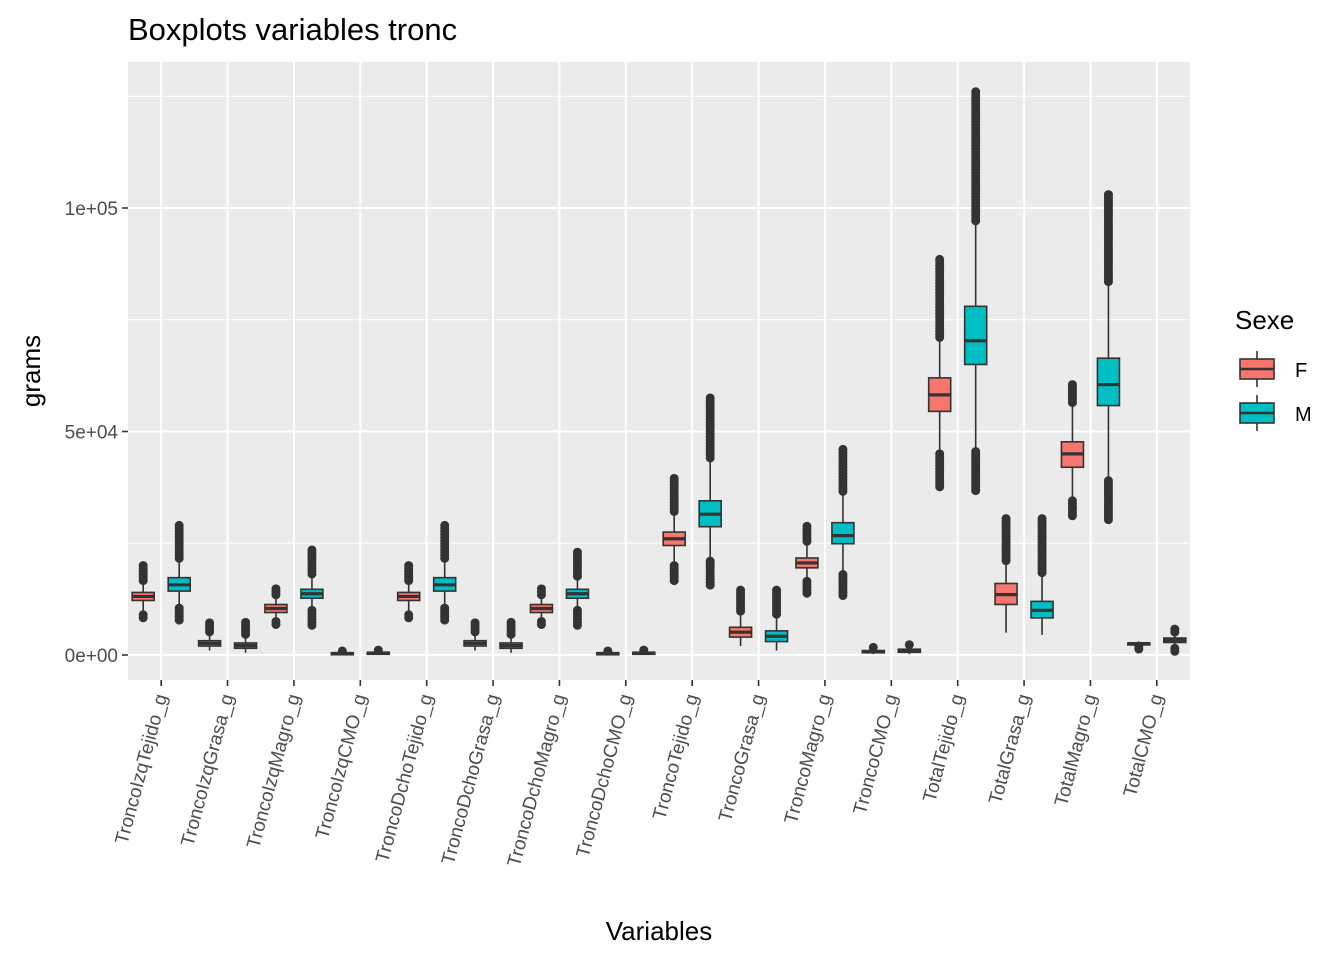 Image resolution: width=1344 pixels, height=960 pixels. What do you see at coordinates (1006, 573) in the screenshot?
I see `box-F-TotalGrasa_g` at bounding box center [1006, 573].